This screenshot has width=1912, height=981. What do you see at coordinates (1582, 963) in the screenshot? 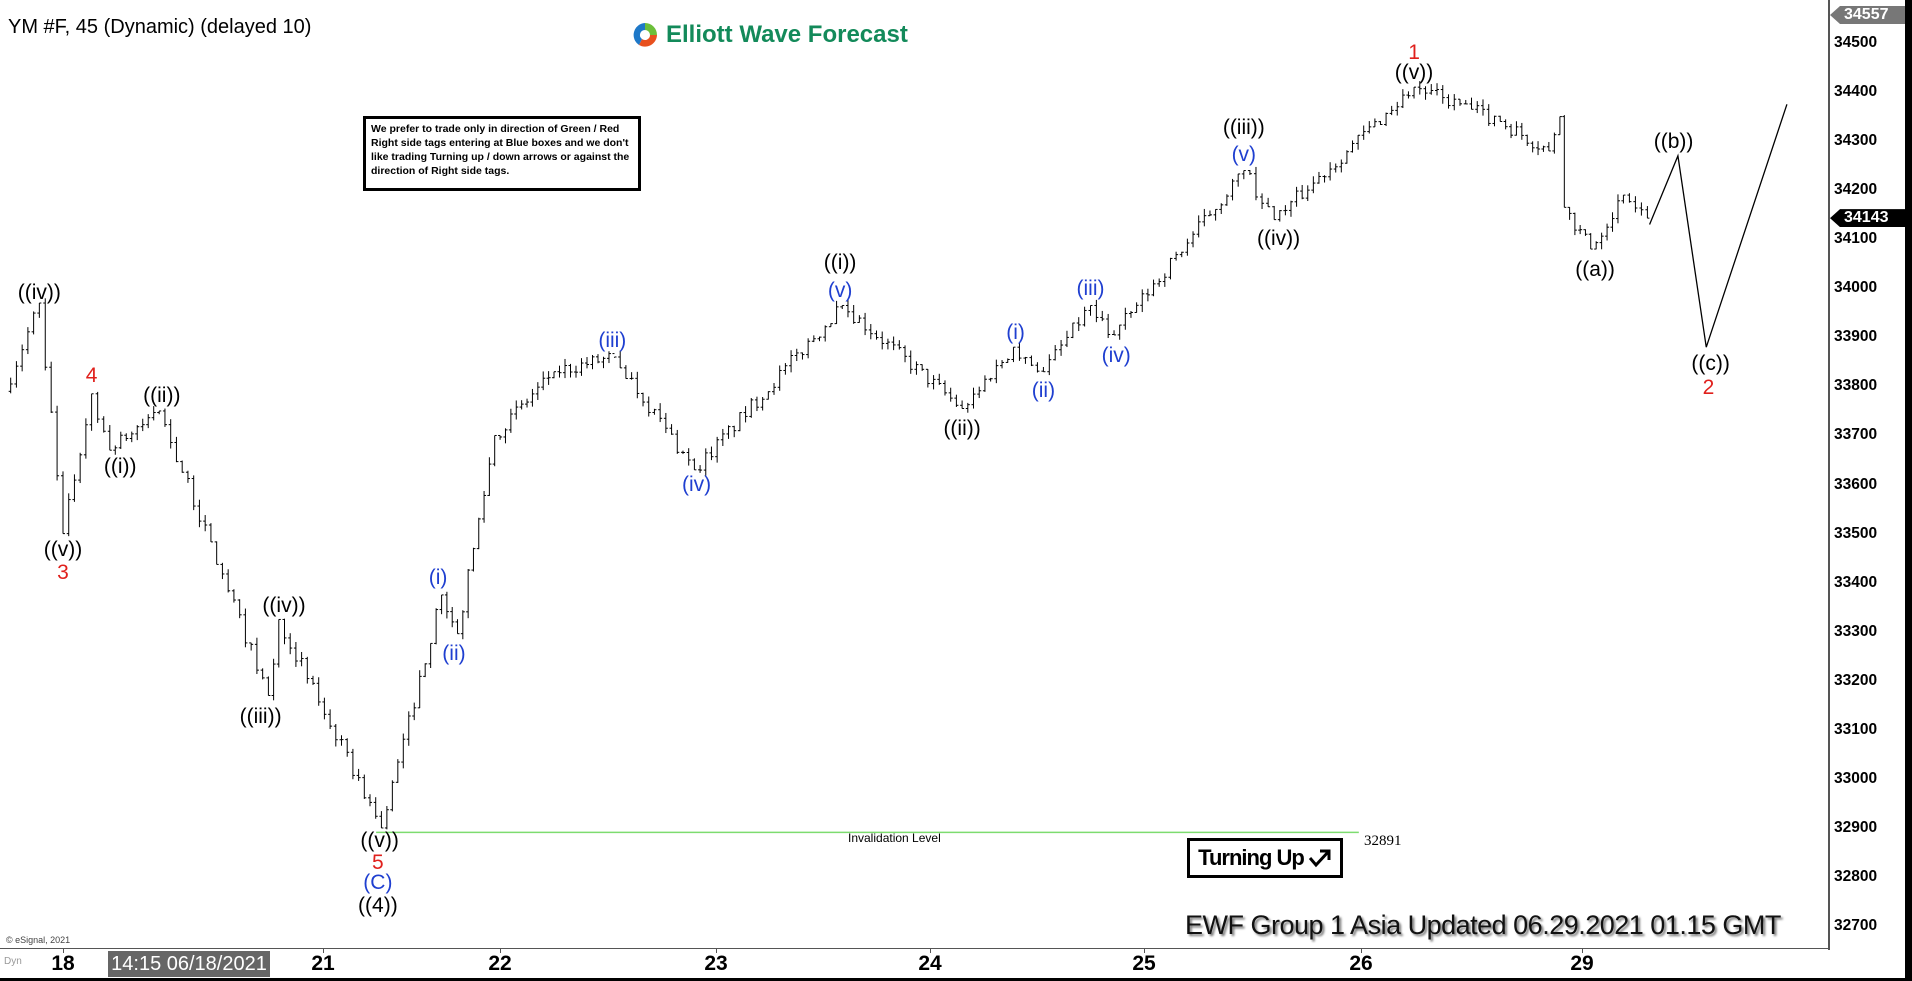
I see `x-tick-label: 29` at bounding box center [1582, 963].